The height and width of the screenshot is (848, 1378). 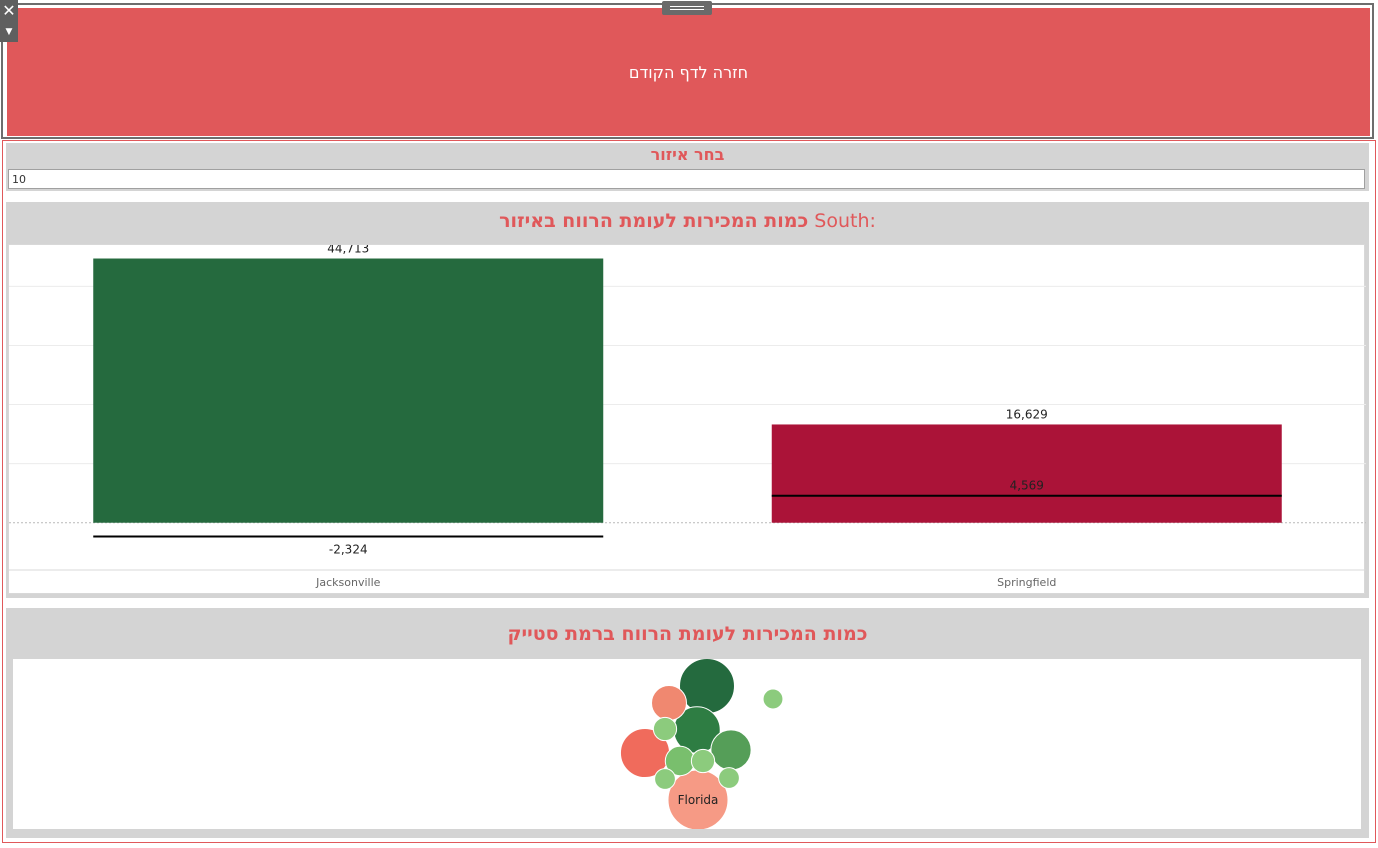 What do you see at coordinates (1027, 414) in the screenshot?
I see `bar-value-label: 16,629` at bounding box center [1027, 414].